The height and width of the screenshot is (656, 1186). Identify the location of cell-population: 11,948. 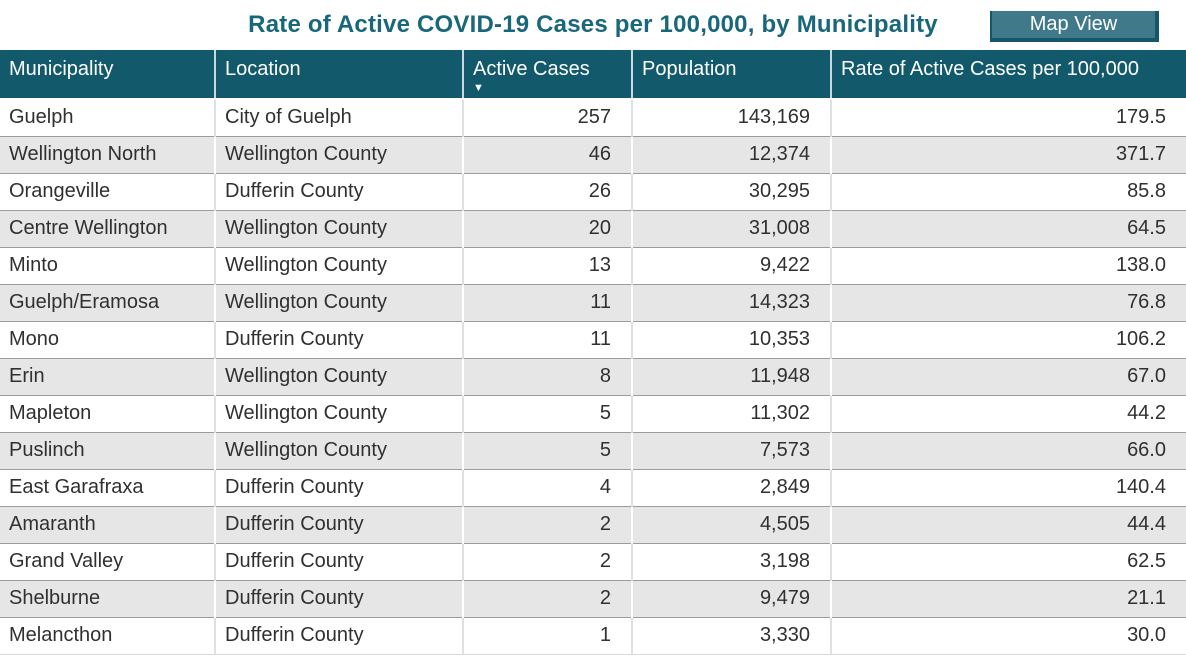
(731, 377).